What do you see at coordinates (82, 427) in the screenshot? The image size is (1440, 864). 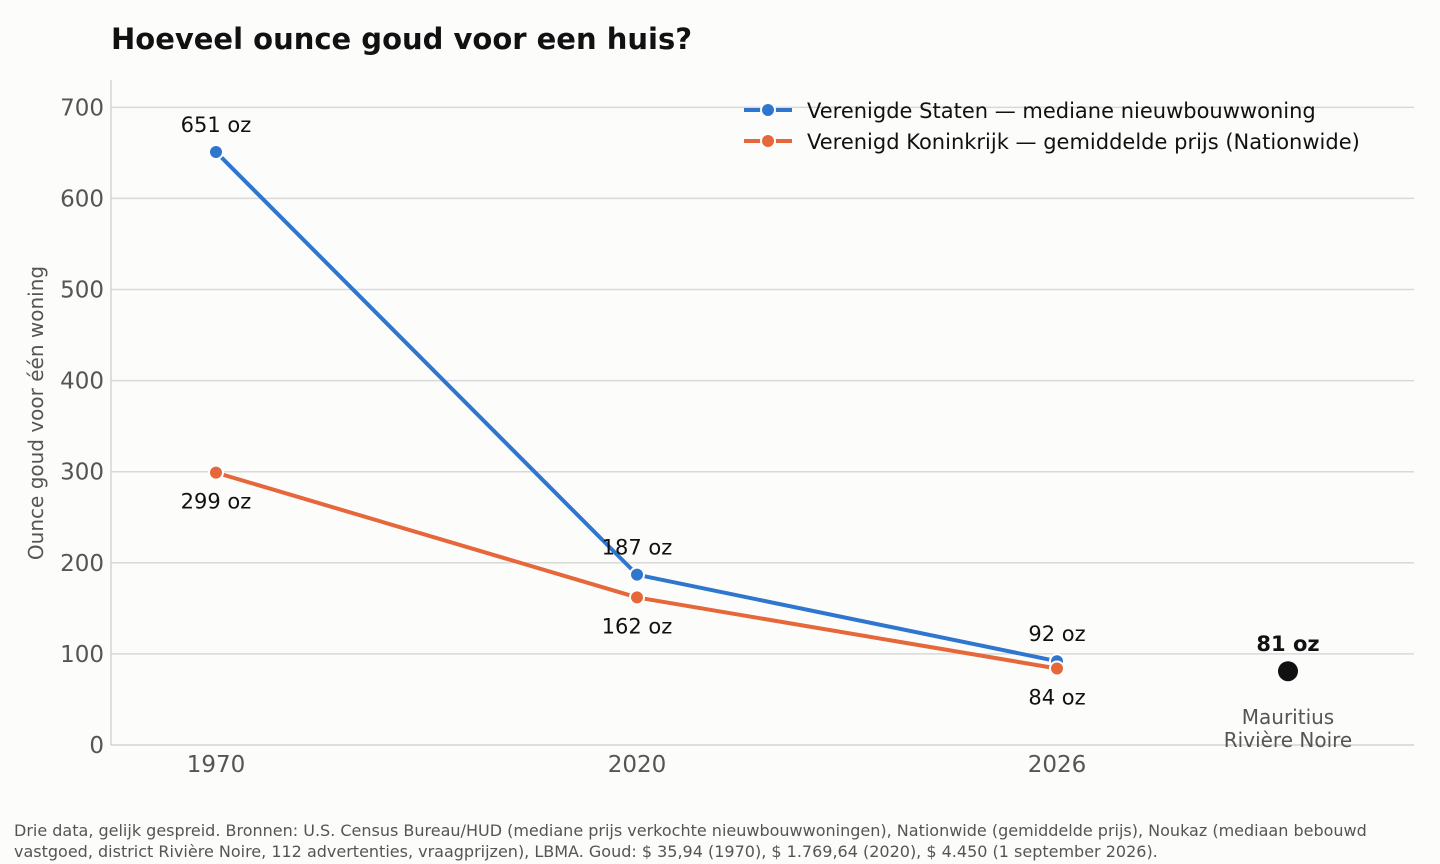 I see `y-tick-labels: 0 100 200 300 400 500 600 700` at bounding box center [82, 427].